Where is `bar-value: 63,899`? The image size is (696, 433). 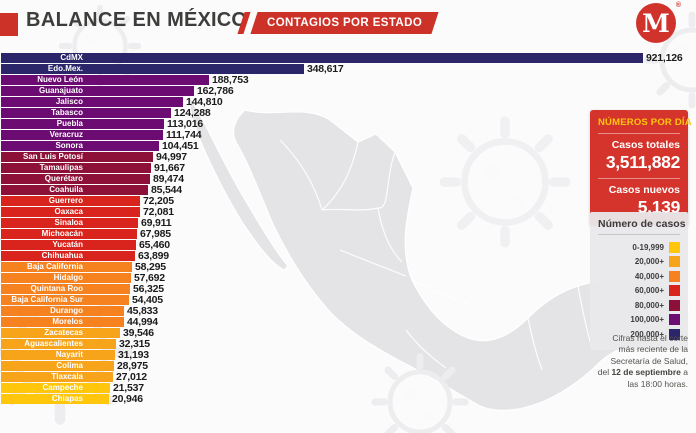 bar-value: 63,899 is located at coordinates (153, 256).